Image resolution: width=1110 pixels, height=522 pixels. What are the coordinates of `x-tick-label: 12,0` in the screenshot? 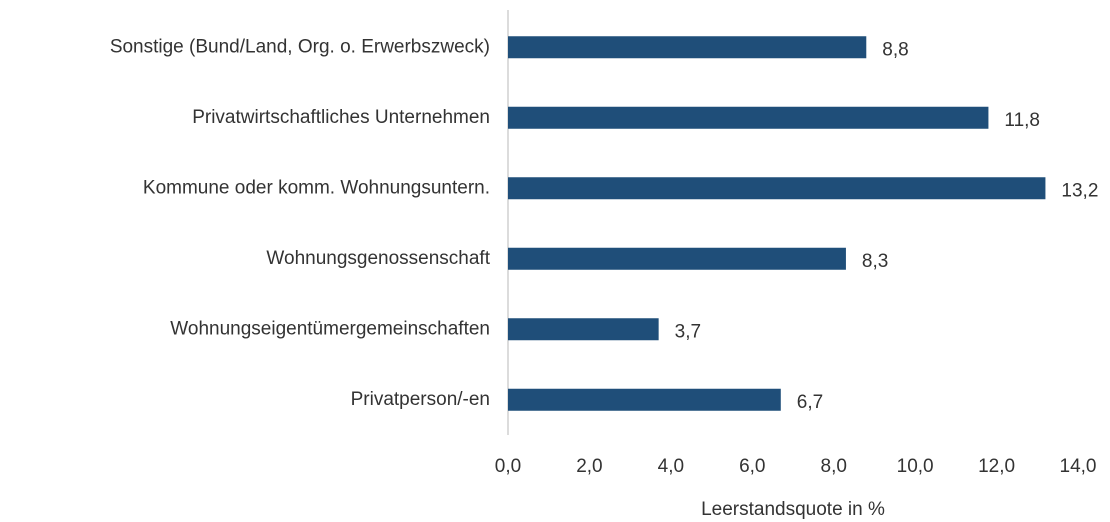 It's located at (996, 466).